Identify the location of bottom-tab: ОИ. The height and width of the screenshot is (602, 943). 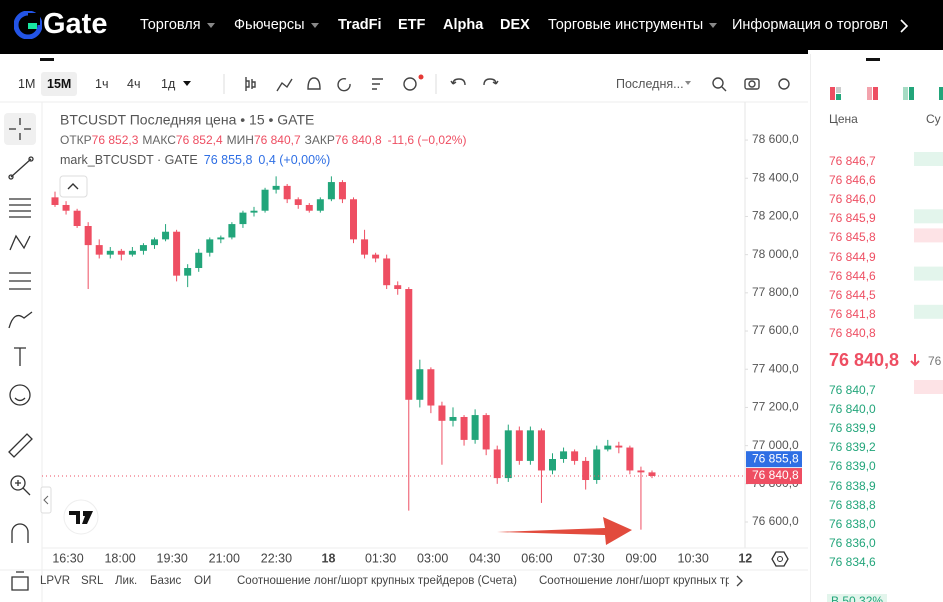
(203, 581).